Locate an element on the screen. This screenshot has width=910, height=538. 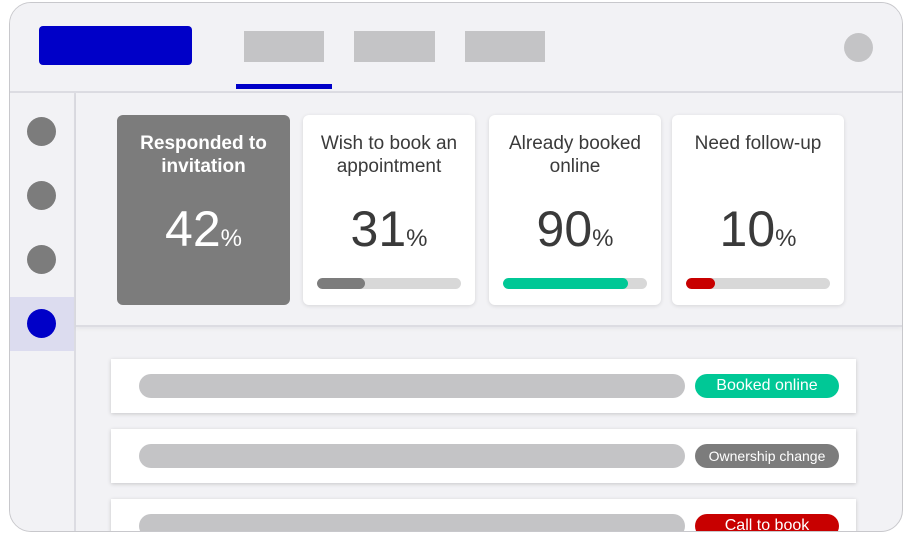
stat-card-need-follow-up: Need follow-up 10% is located at coordinates (758, 210).